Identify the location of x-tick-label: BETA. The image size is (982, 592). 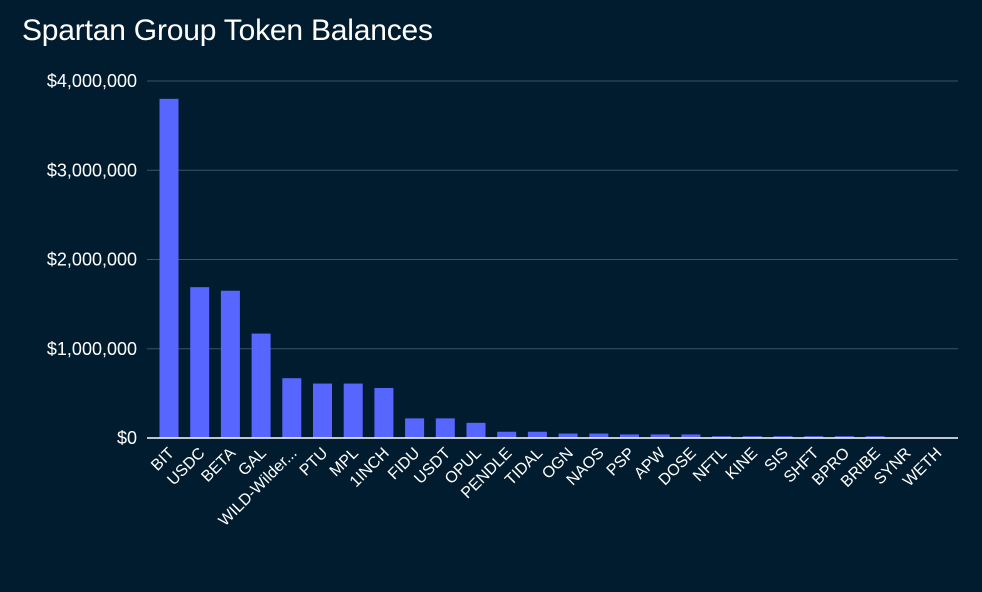
(218, 465).